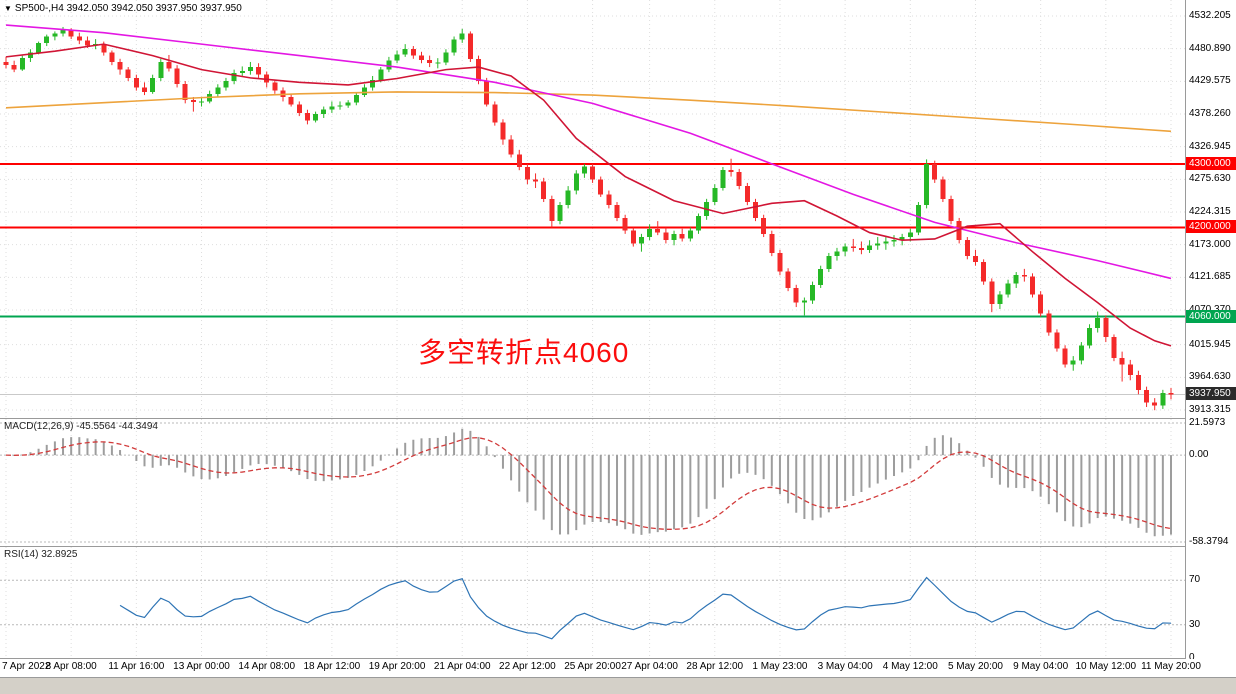 The width and height of the screenshot is (1236, 694). Describe the element at coordinates (1041, 666) in the screenshot. I see `date-axis-label: 9 May 04:00` at that location.